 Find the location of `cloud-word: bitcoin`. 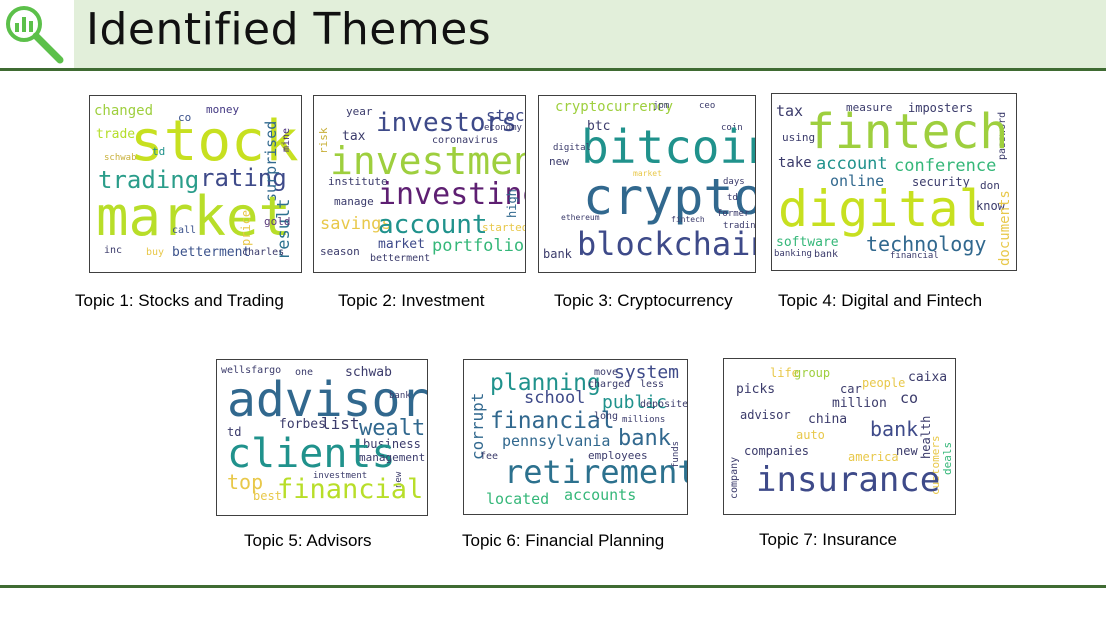

cloud-word: bitcoin is located at coordinates (668, 147).